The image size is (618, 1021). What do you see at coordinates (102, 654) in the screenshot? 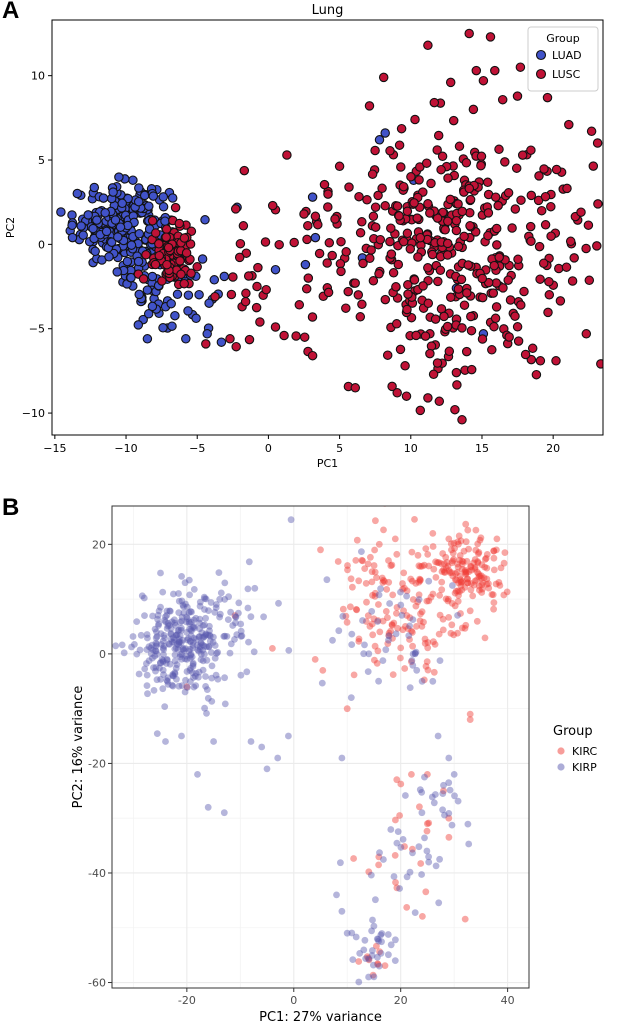
I see `y-tick-label: 0` at bounding box center [102, 654].